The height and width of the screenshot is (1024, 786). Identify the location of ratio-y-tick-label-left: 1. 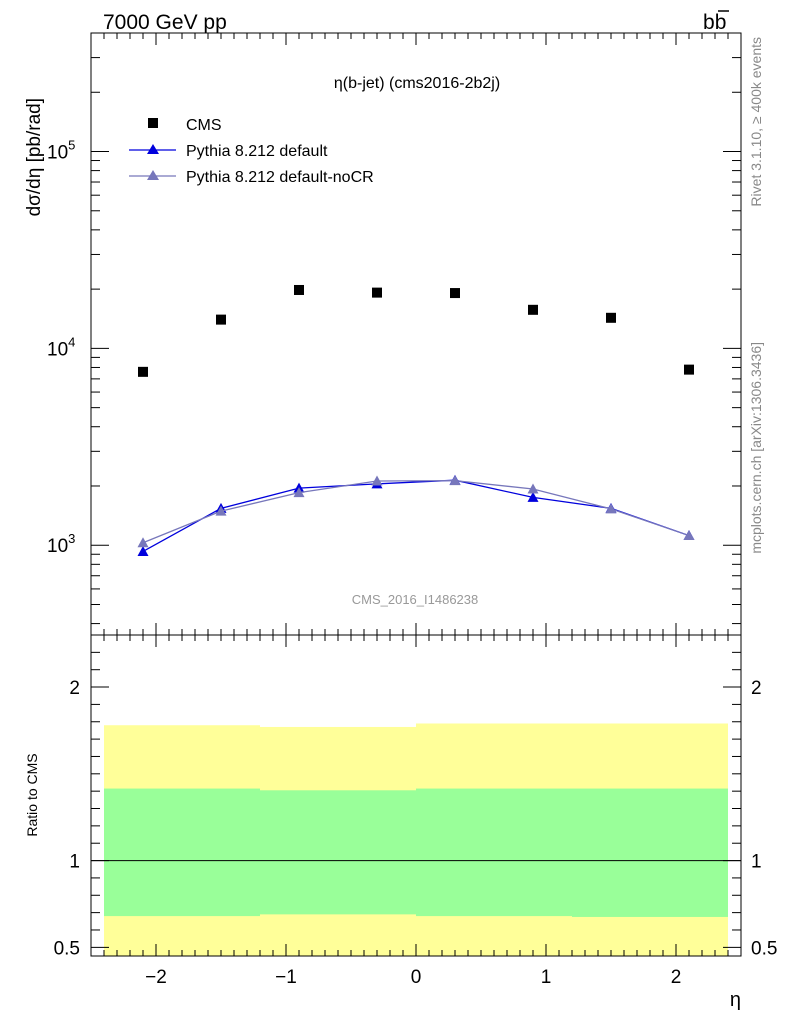
(74, 862).